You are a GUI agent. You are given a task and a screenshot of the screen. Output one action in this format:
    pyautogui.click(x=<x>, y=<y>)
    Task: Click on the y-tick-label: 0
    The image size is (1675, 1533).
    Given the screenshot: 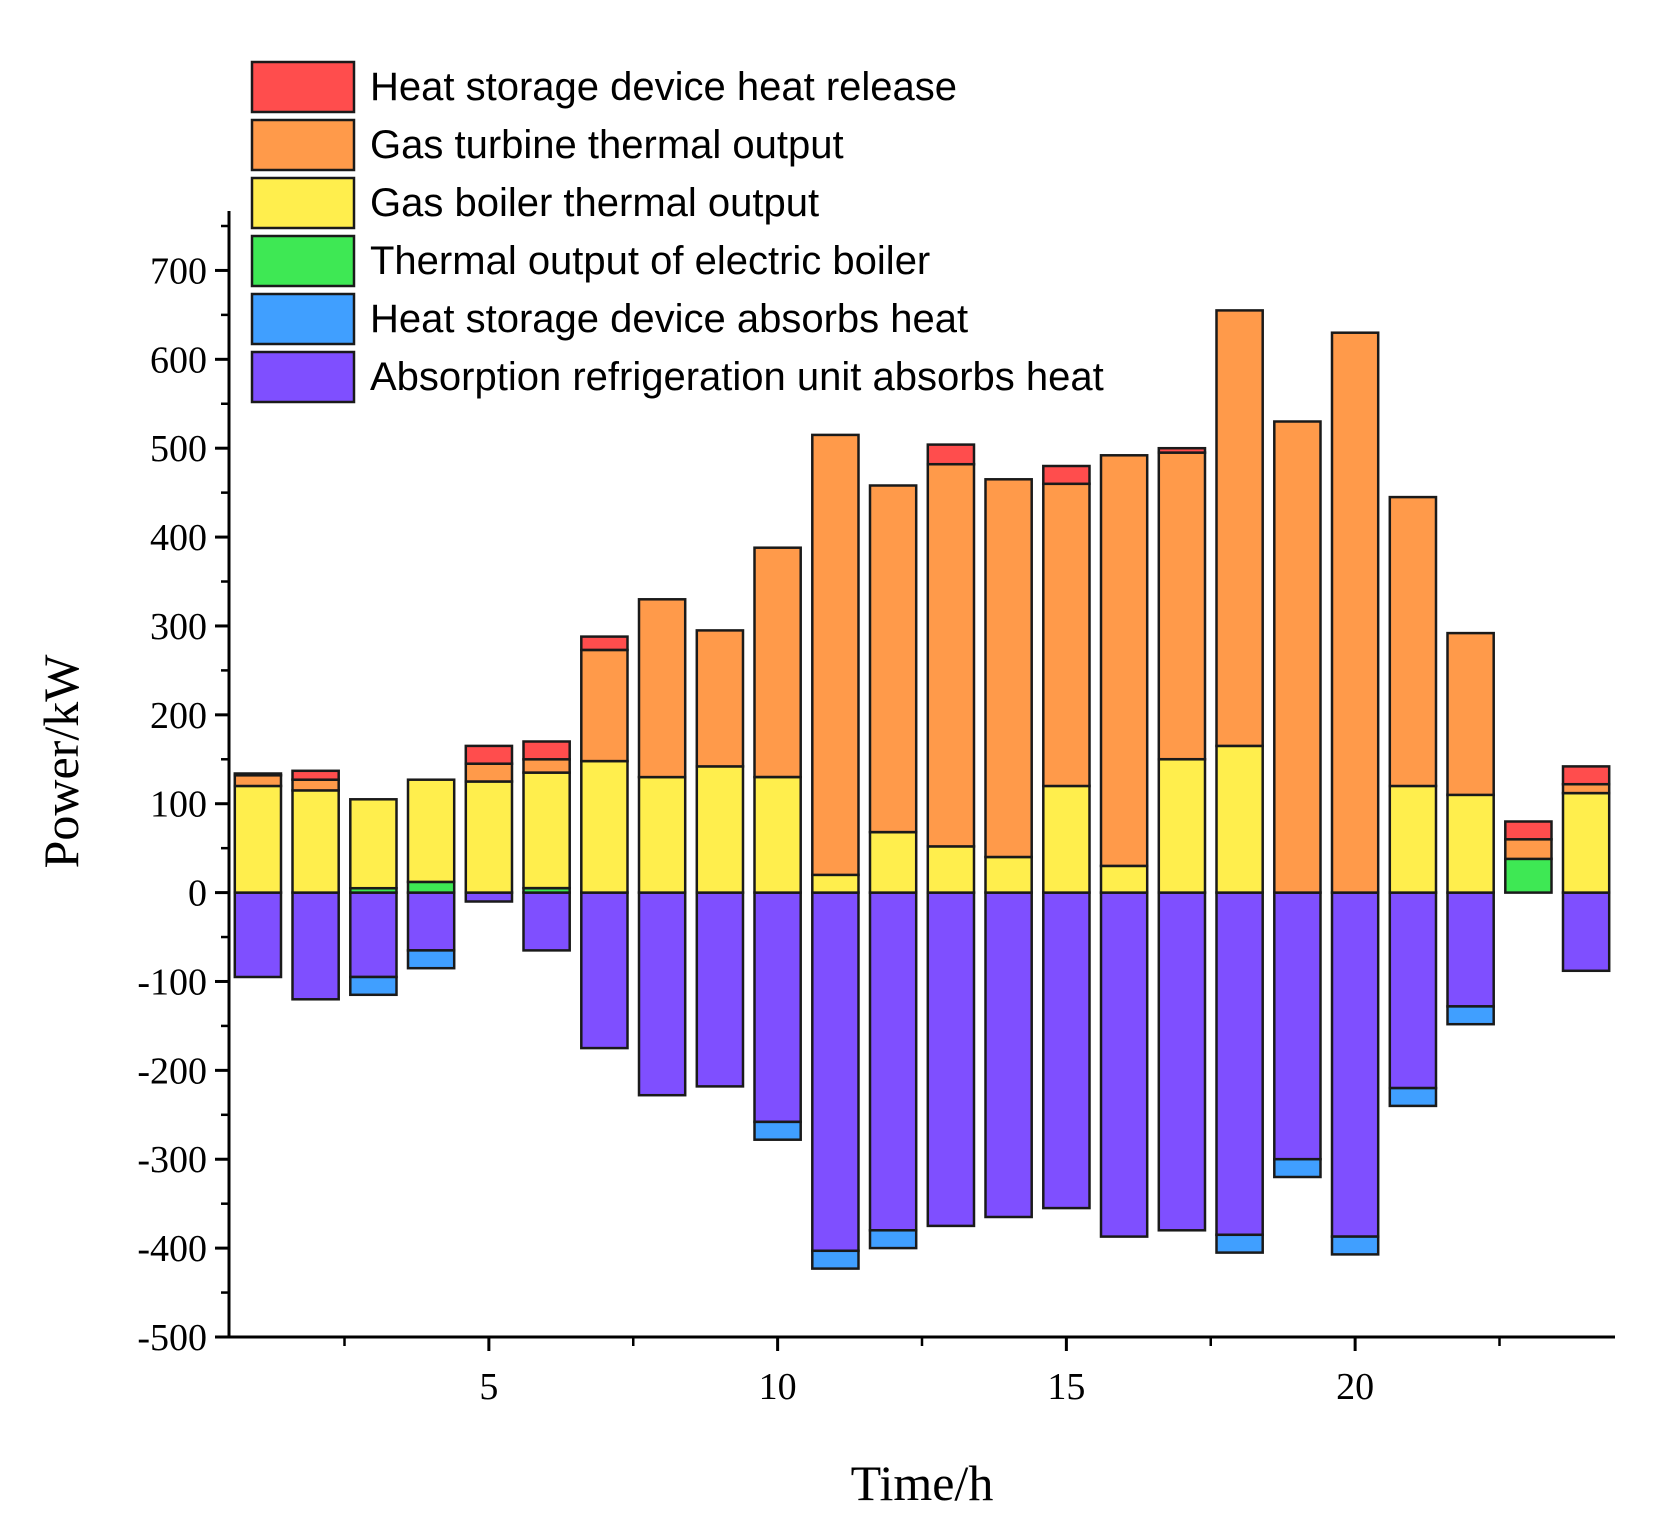 What is the action you would take?
    pyautogui.click(x=197, y=894)
    